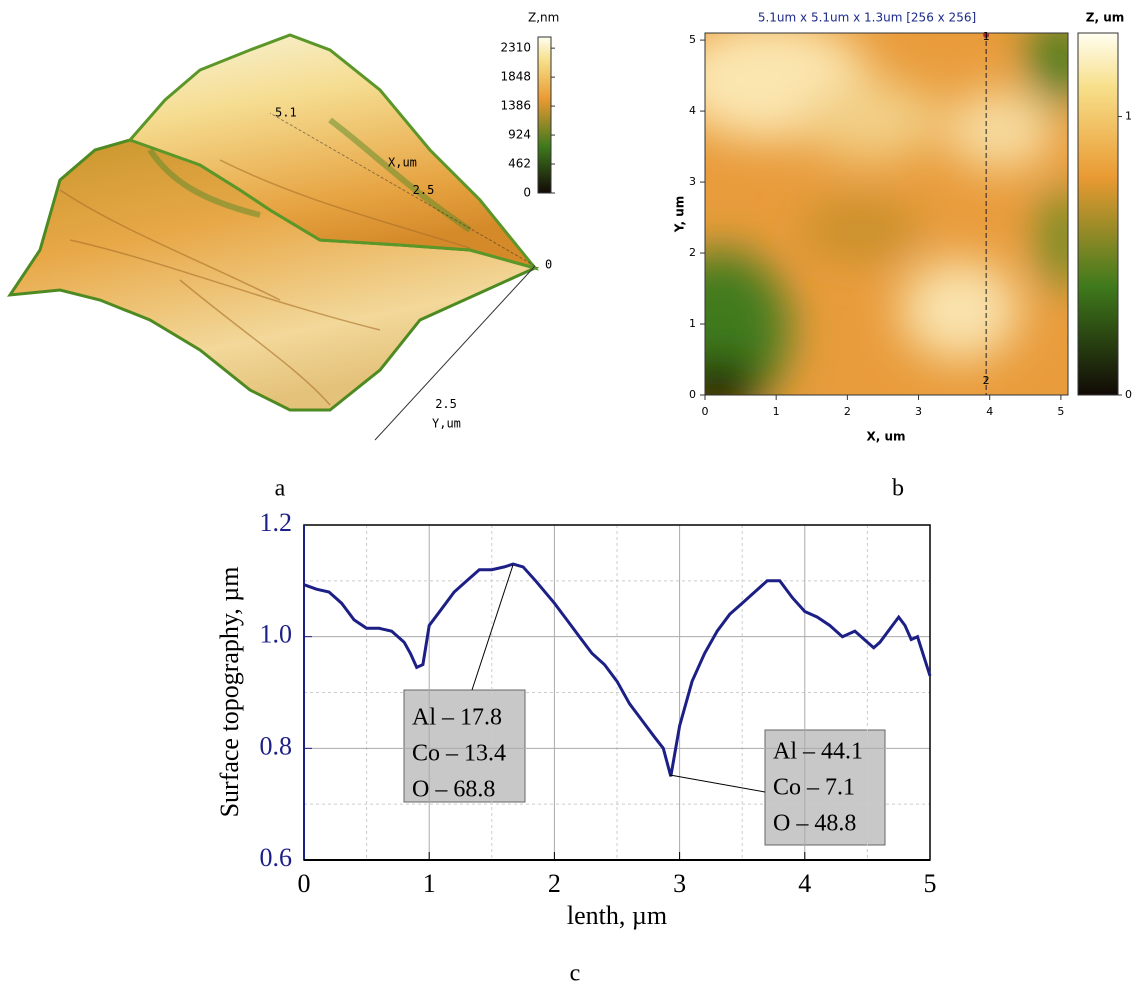  What do you see at coordinates (692, 323) in the screenshot?
I see `y-tick-label: 1` at bounding box center [692, 323].